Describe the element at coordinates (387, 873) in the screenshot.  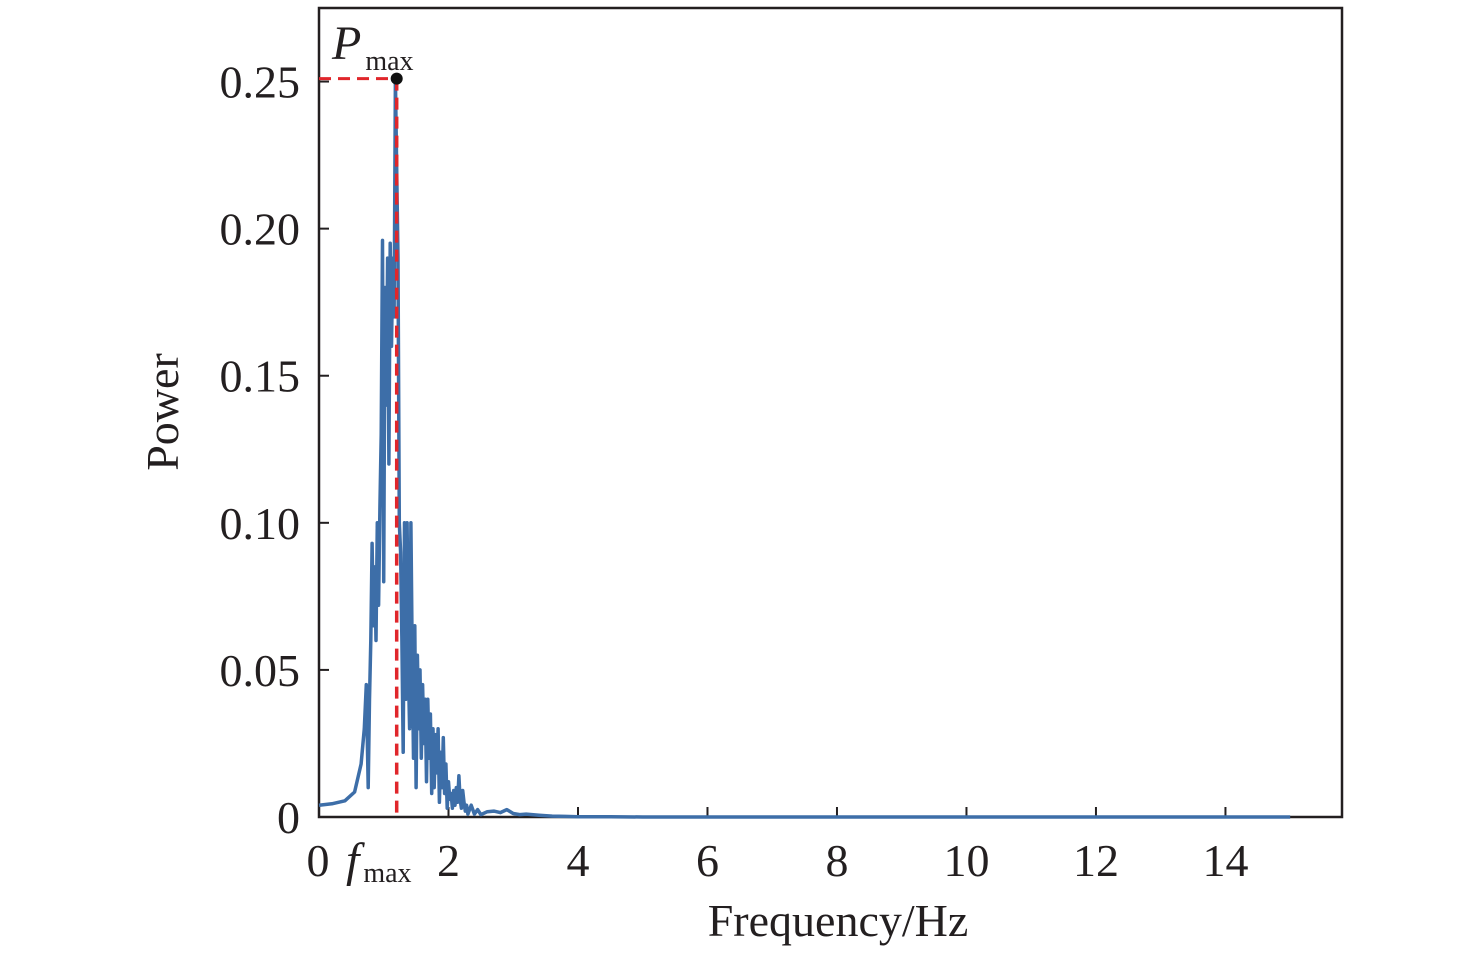
I see `peak-frequency-label-sub: max` at that location.